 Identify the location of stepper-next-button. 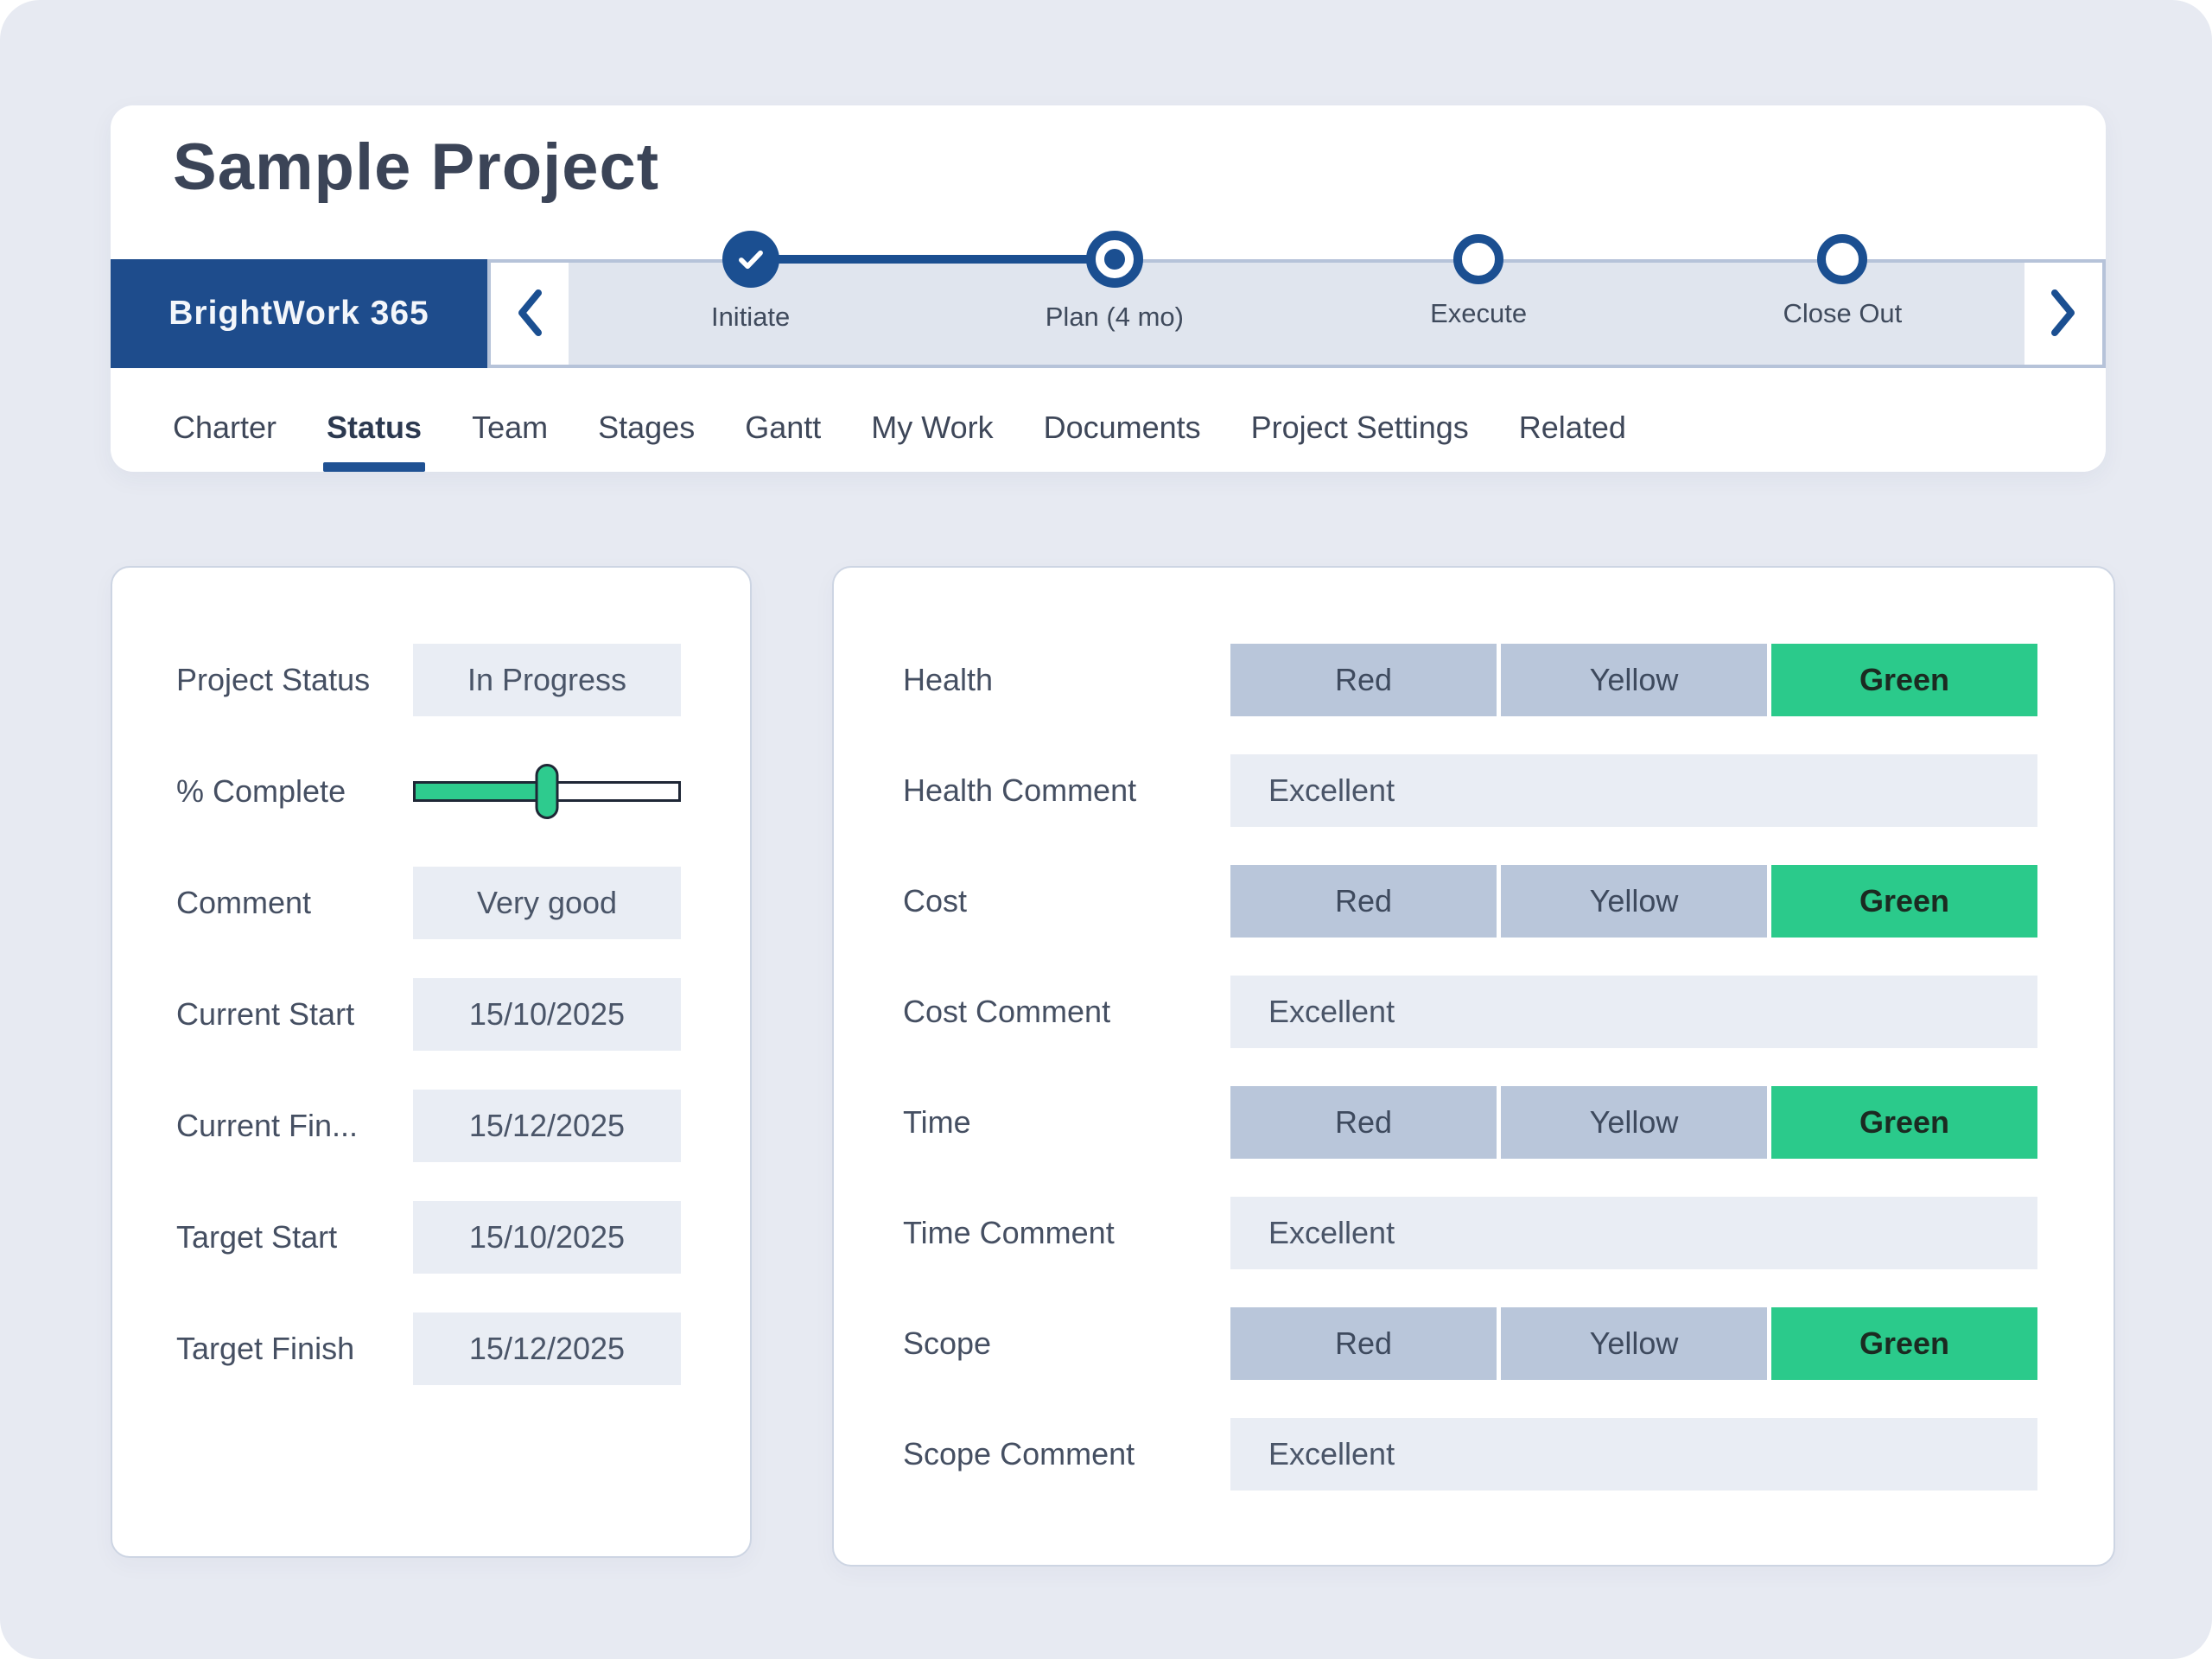
(2063, 314).